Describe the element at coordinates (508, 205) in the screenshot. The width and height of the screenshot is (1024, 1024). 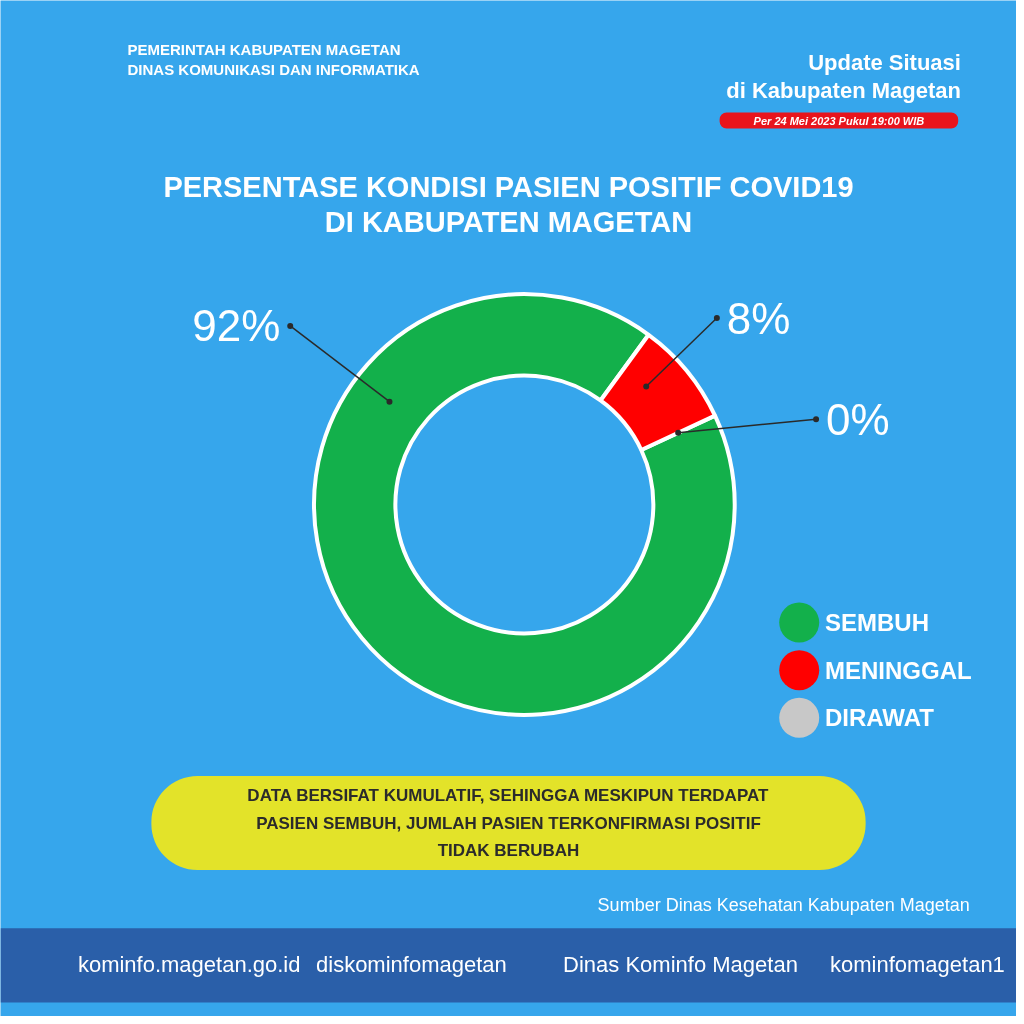
I see `chart-title: PERSENTASE KONDISI PASIEN POSITIF COVID19 DI KABUPATEN MAGETAN` at that location.